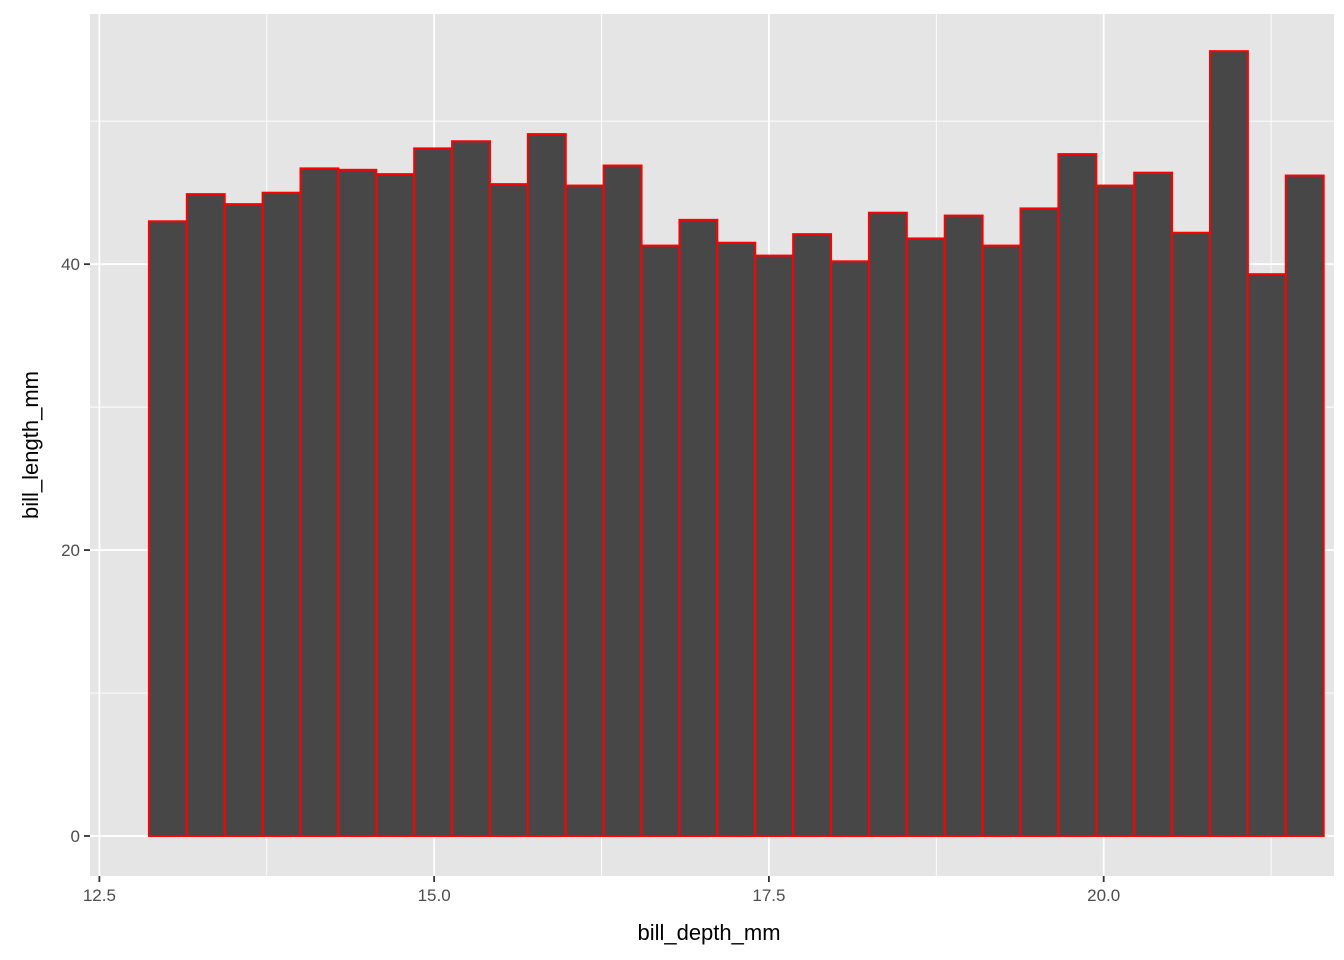 The width and height of the screenshot is (1344, 960). I want to click on y-tick-label: 20, so click(70, 550).